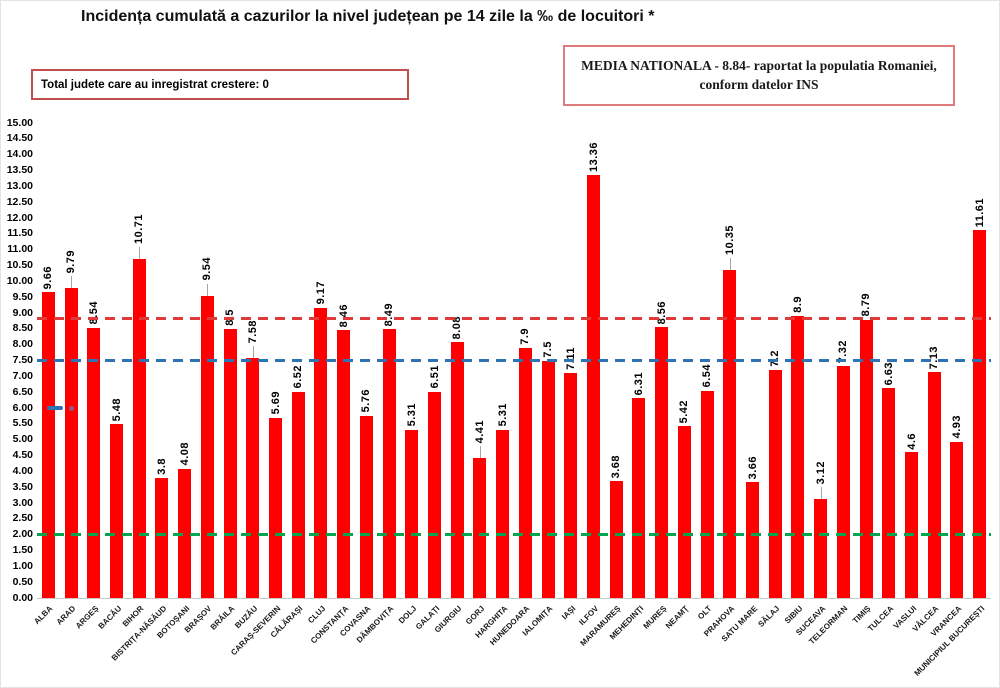 This screenshot has width=1000, height=688. Describe the element at coordinates (162, 537) in the screenshot. I see `bar-bistri-a-n-s-ud` at that location.